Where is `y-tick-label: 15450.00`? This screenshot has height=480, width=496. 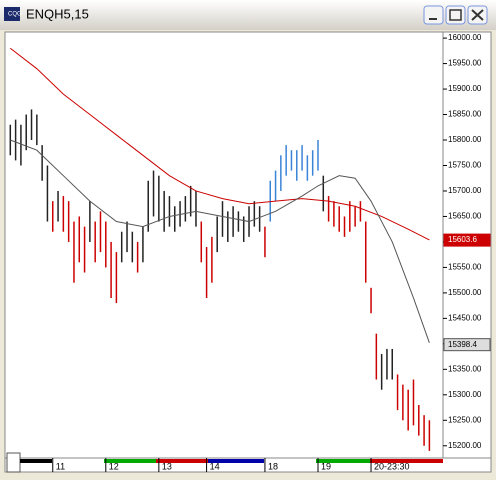 y-tick-label: 15450.00 is located at coordinates (465, 317).